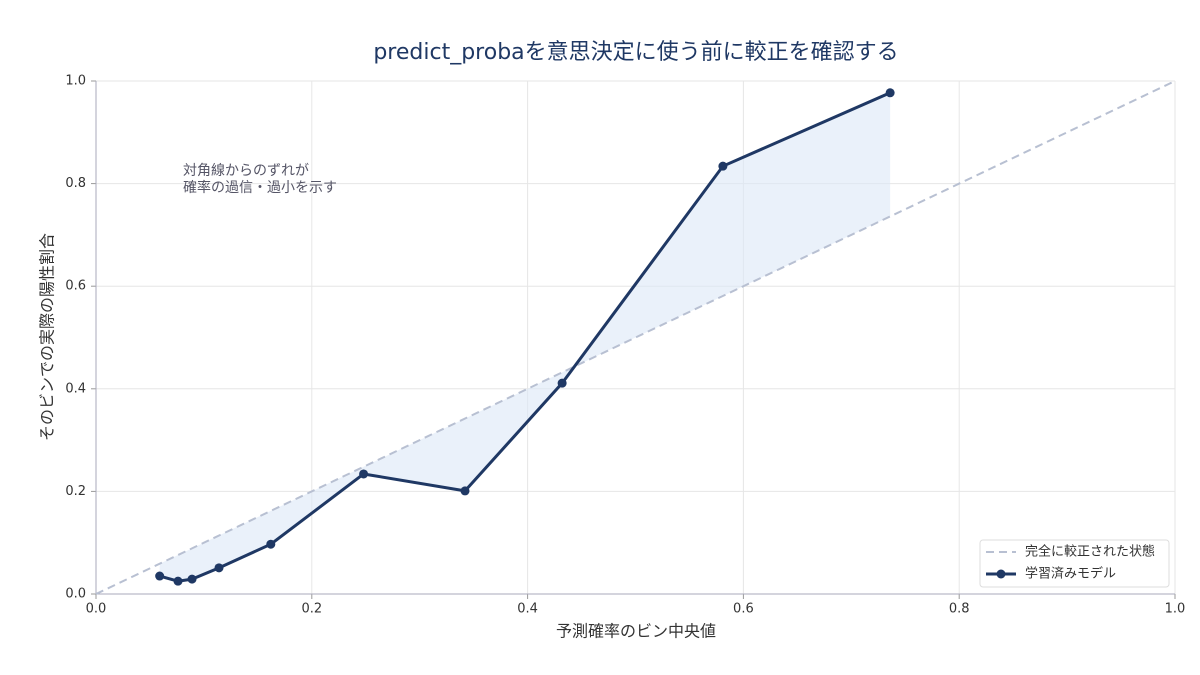  I want to click on y-tick-label: 0.6, so click(75, 286).